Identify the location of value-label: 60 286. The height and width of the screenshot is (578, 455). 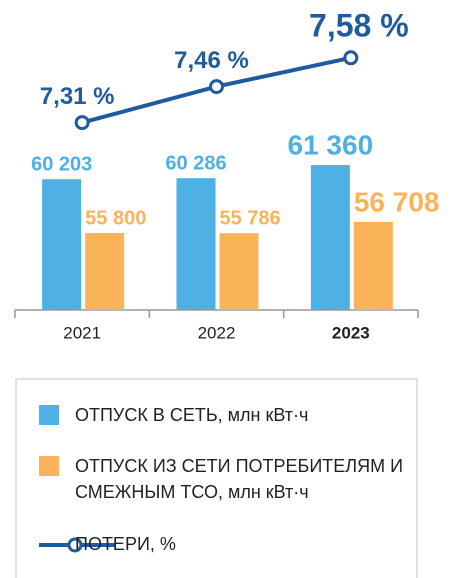
(195, 163).